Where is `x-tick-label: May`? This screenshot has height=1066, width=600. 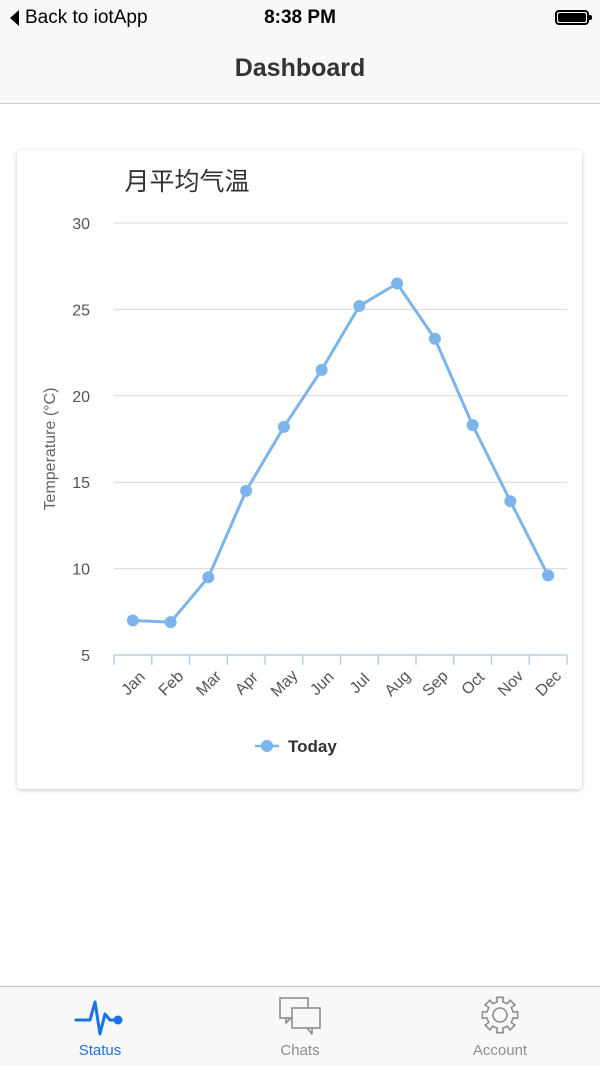 x-tick-label: May is located at coordinates (284, 683).